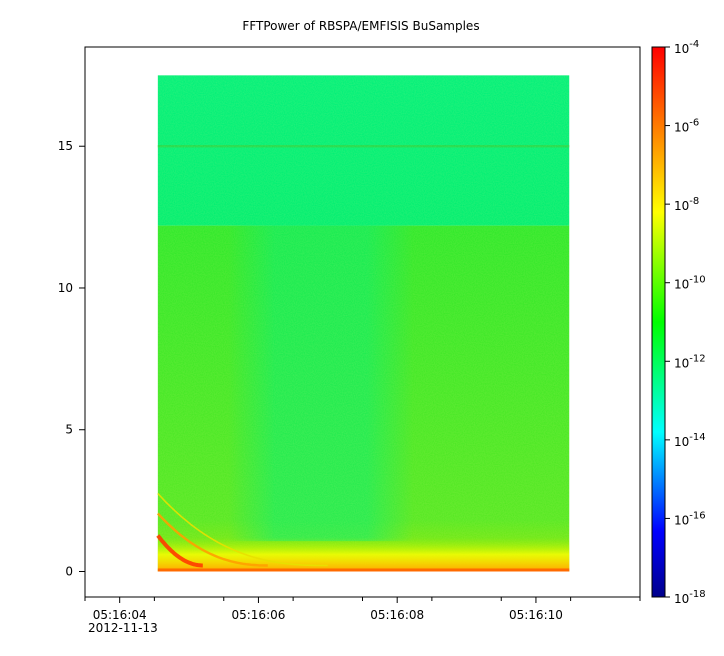  I want to click on colorbar-tick-label: 10⁻¹⁶, so click(690, 518).